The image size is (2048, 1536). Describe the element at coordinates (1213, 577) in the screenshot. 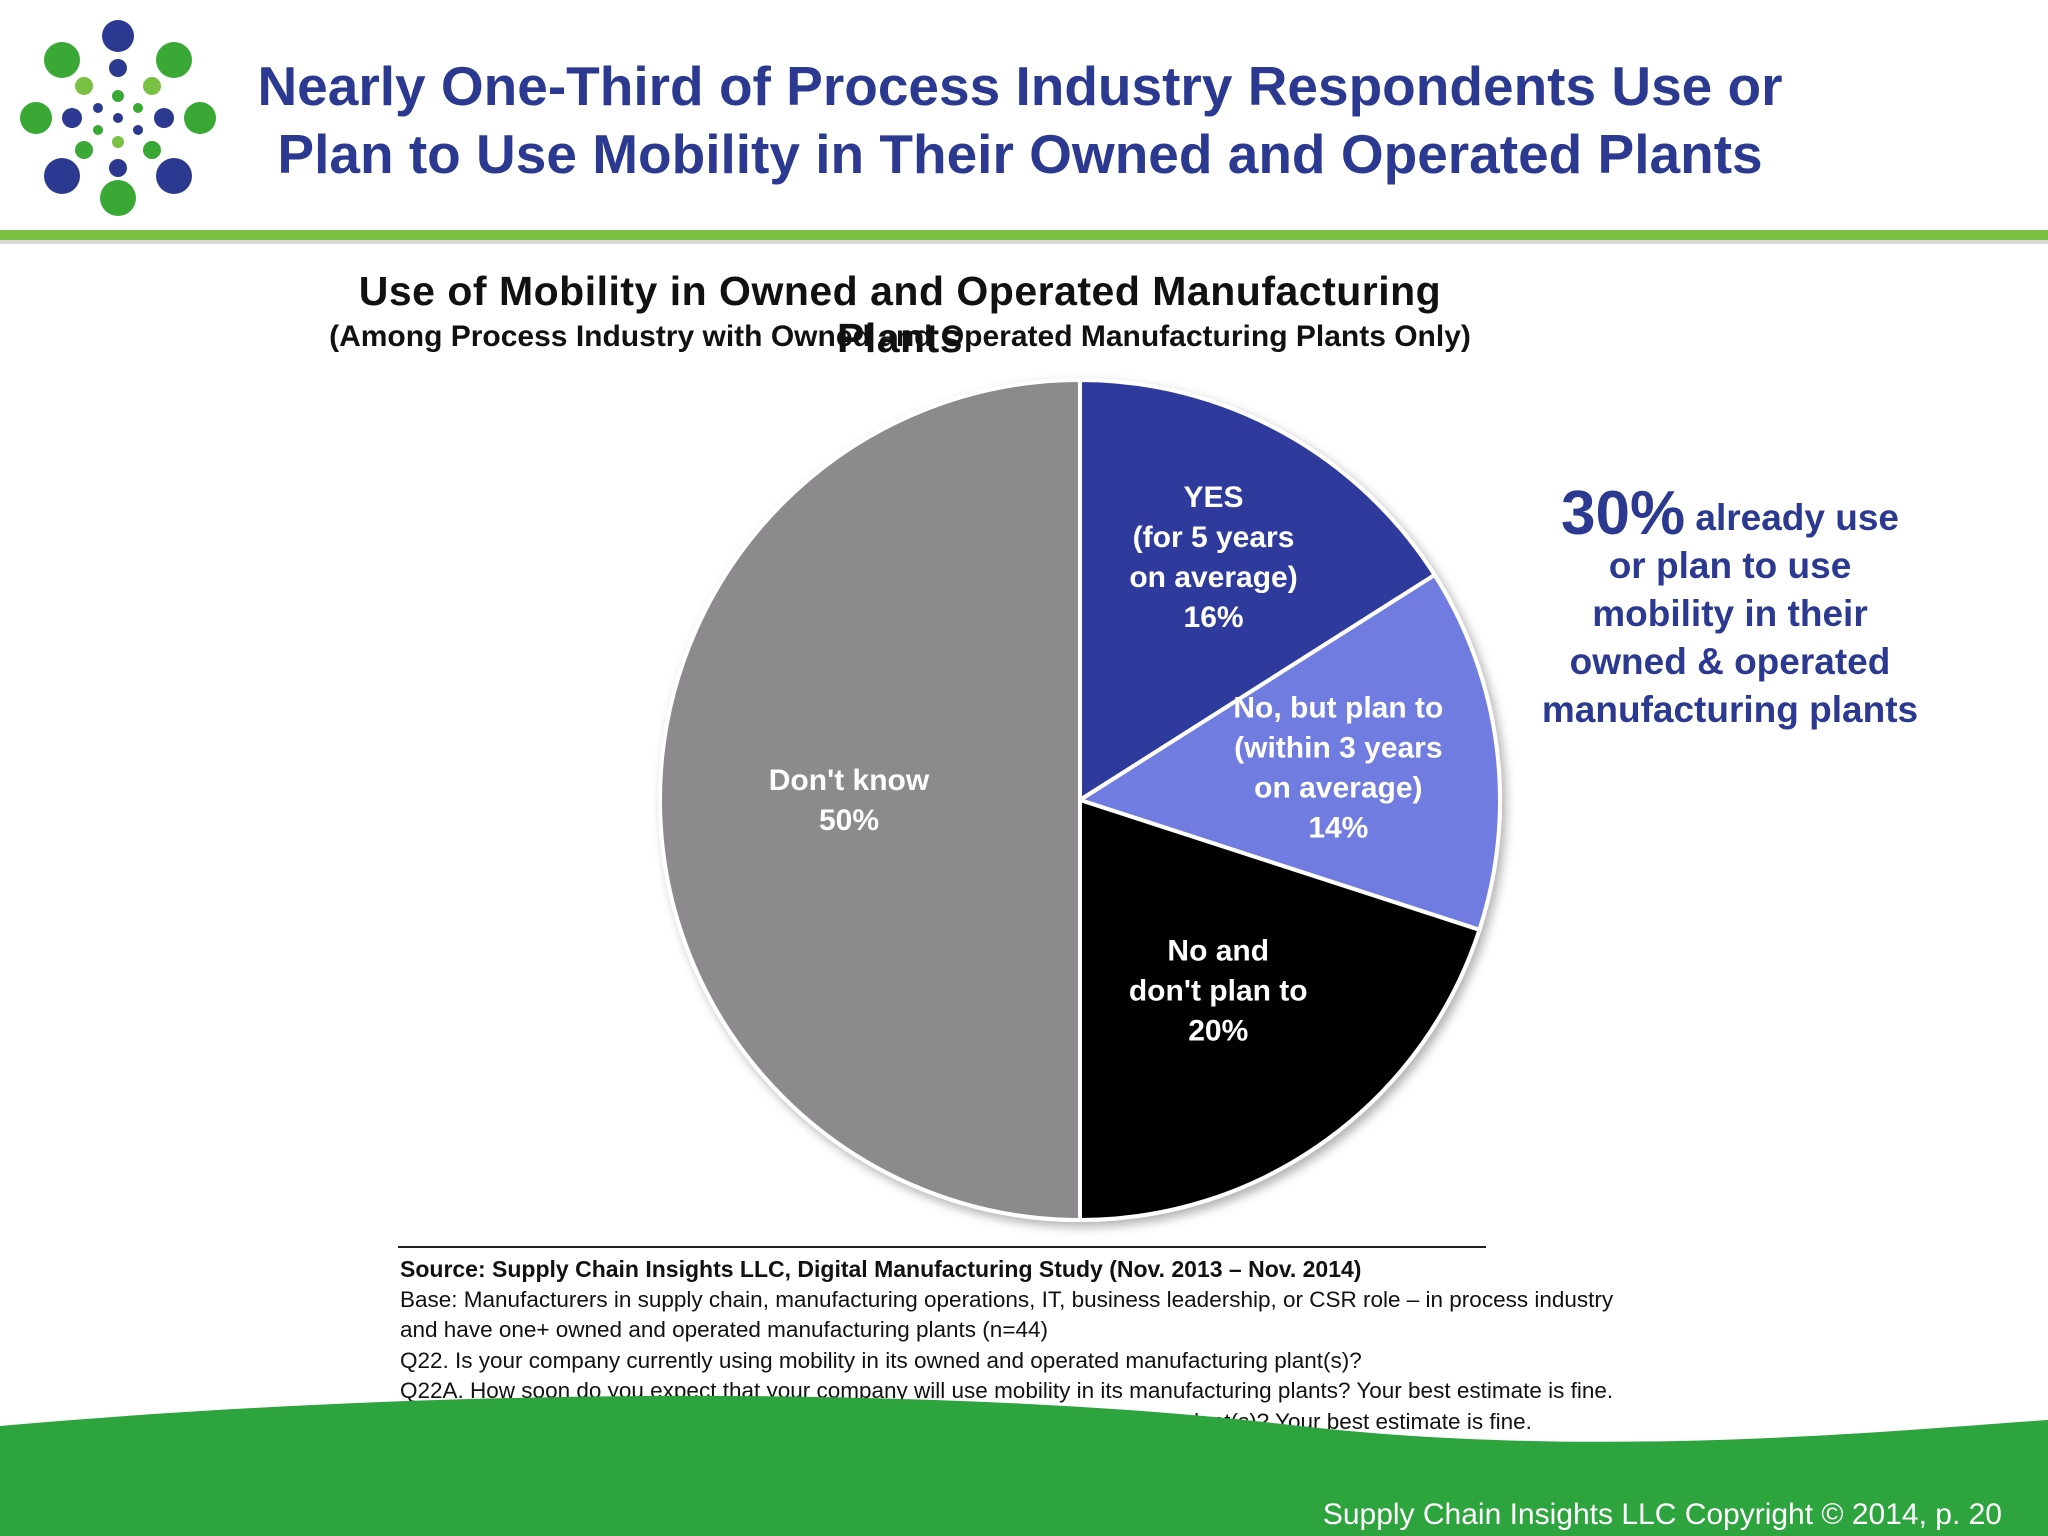

I see `slice-yes-label-line: on average)` at that location.